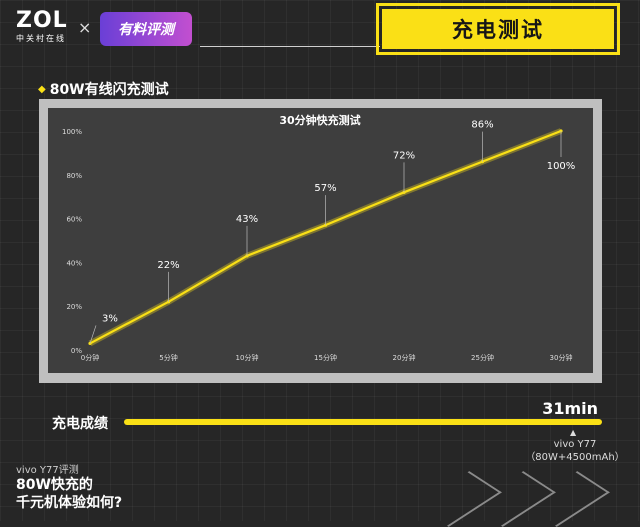 The width and height of the screenshot is (640, 527). Describe the element at coordinates (575, 444) in the screenshot. I see `device-name: vivo Y77` at that location.